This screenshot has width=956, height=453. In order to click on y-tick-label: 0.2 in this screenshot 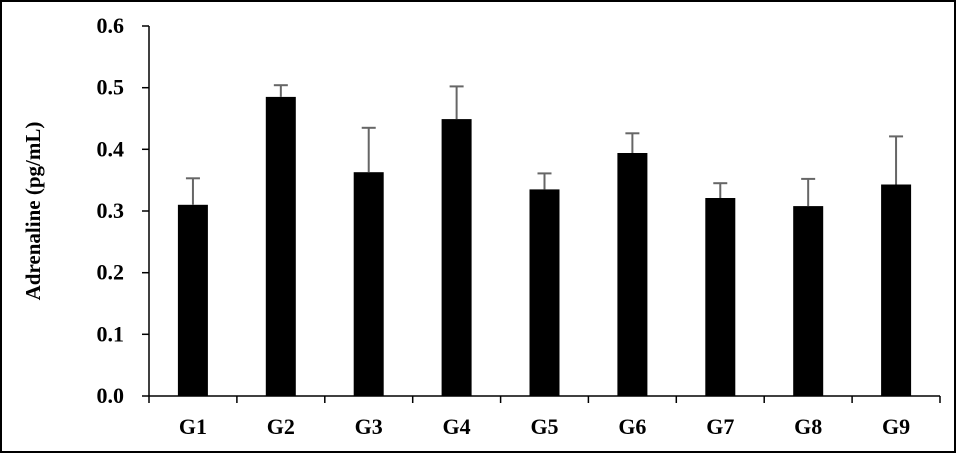, I will do `click(111, 272)`.